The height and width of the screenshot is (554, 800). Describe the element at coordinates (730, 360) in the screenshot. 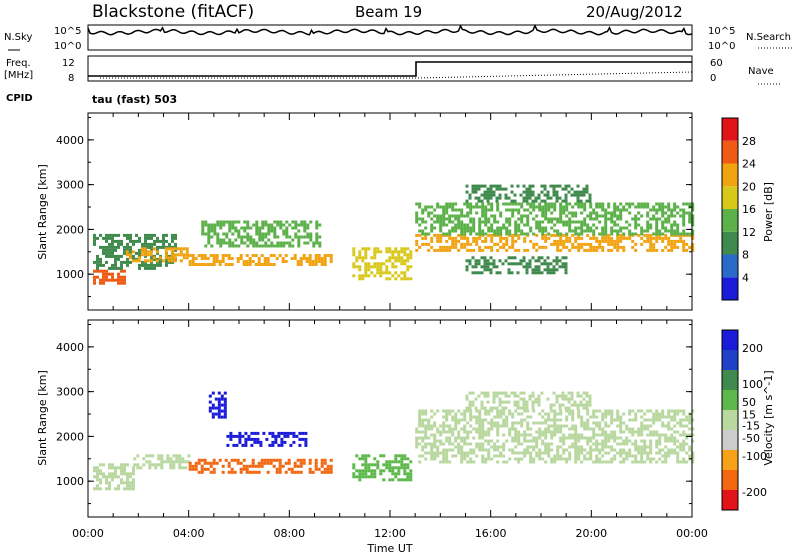

I see `colorbar-segment` at that location.